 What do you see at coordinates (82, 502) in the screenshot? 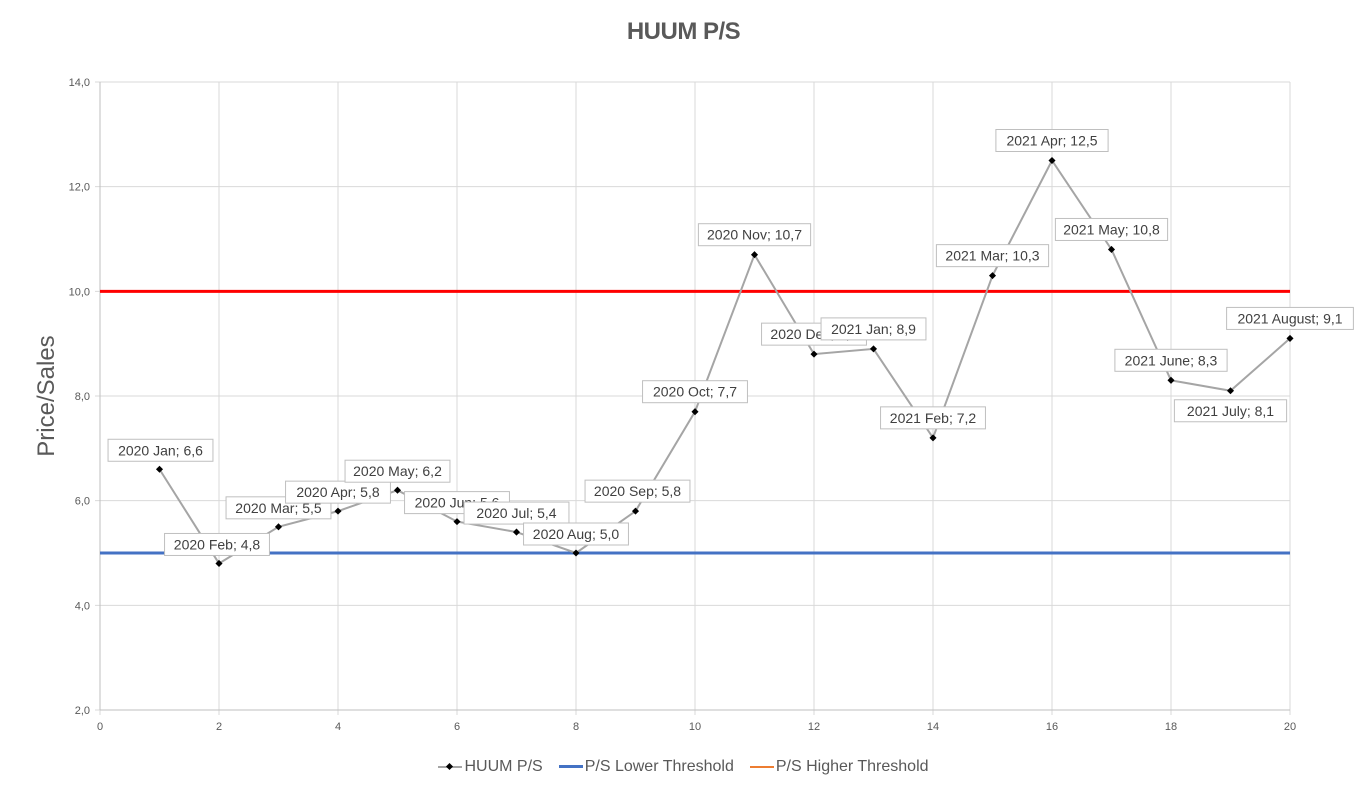
I see `y-tick-label: 6,0` at bounding box center [82, 502].